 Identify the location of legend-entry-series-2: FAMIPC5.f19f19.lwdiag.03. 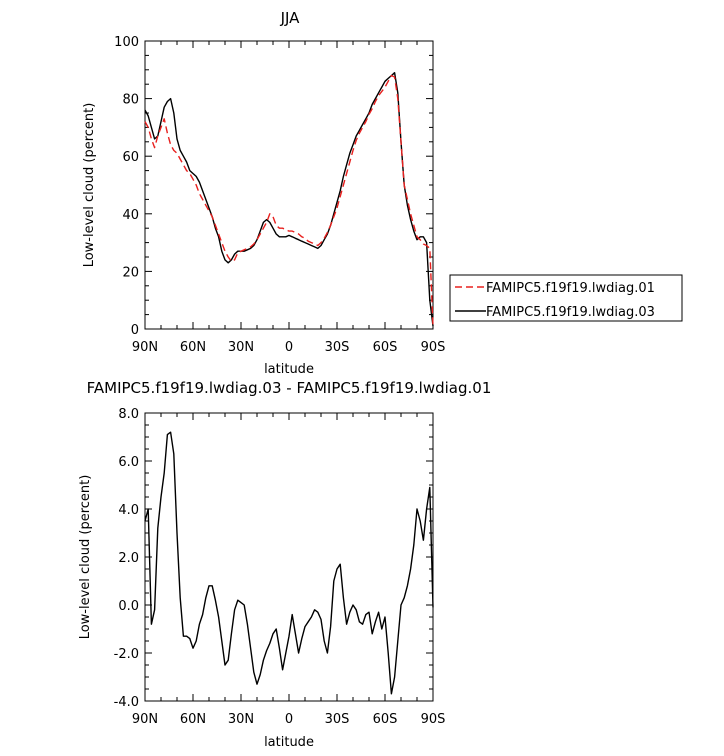
(570, 312).